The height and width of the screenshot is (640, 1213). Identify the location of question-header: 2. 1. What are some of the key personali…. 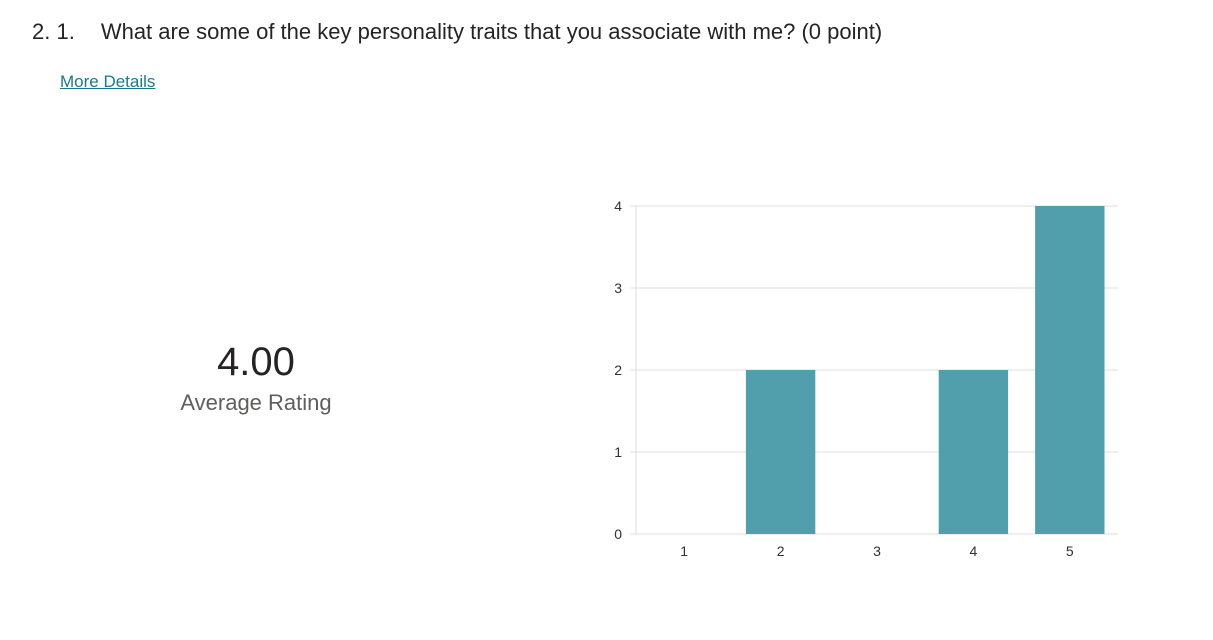
(457, 32).